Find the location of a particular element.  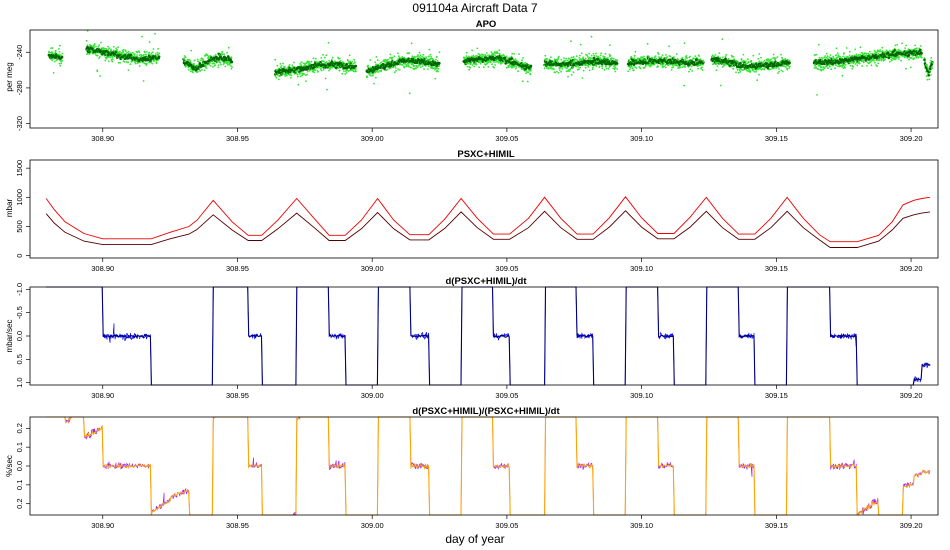

apo-point-dark is located at coordinates (531, 66).